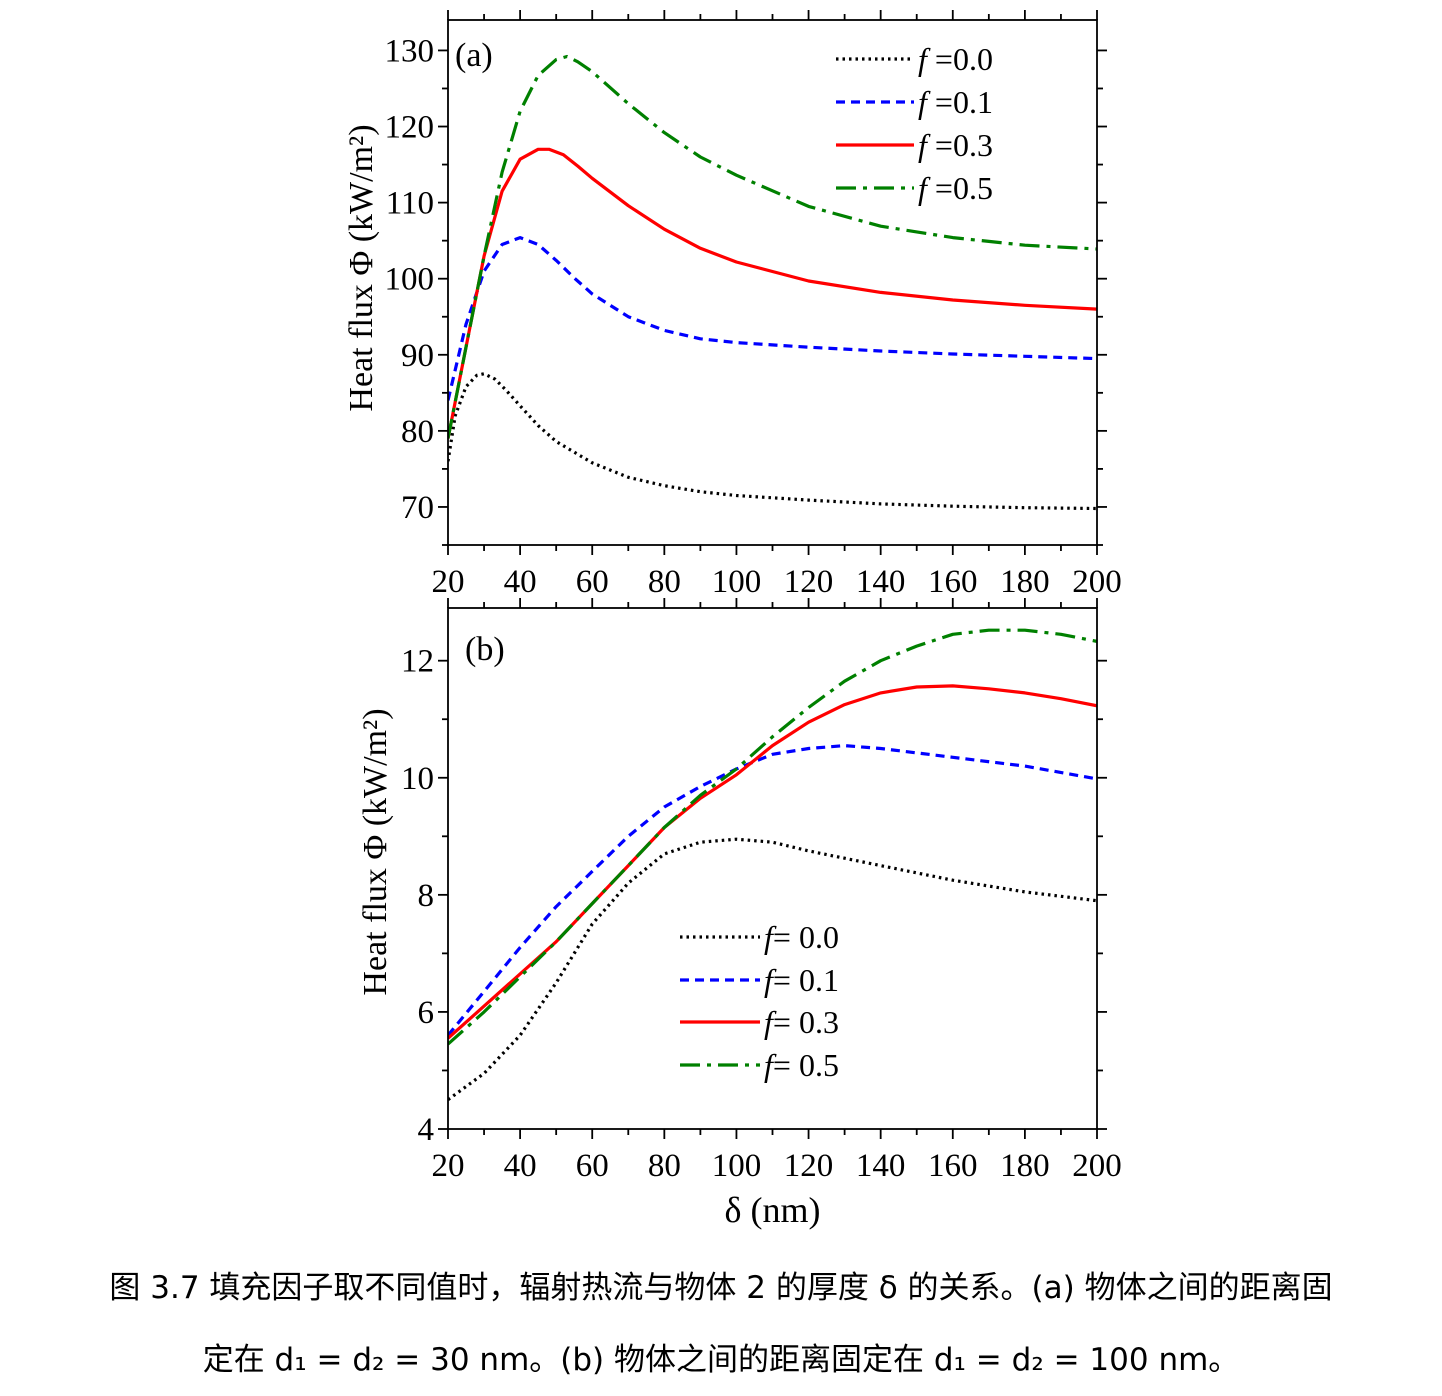 Image resolution: width=1442 pixels, height=1396 pixels. Describe the element at coordinates (417, 508) in the screenshot. I see `y-tick-label: 70` at that location.